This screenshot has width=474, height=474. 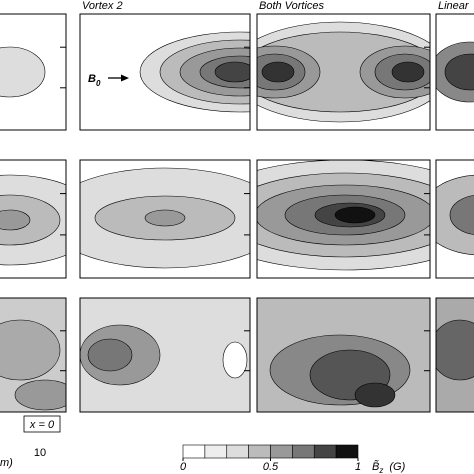 I want to click on colorbar-tick-label: 0, so click(x=183, y=467).